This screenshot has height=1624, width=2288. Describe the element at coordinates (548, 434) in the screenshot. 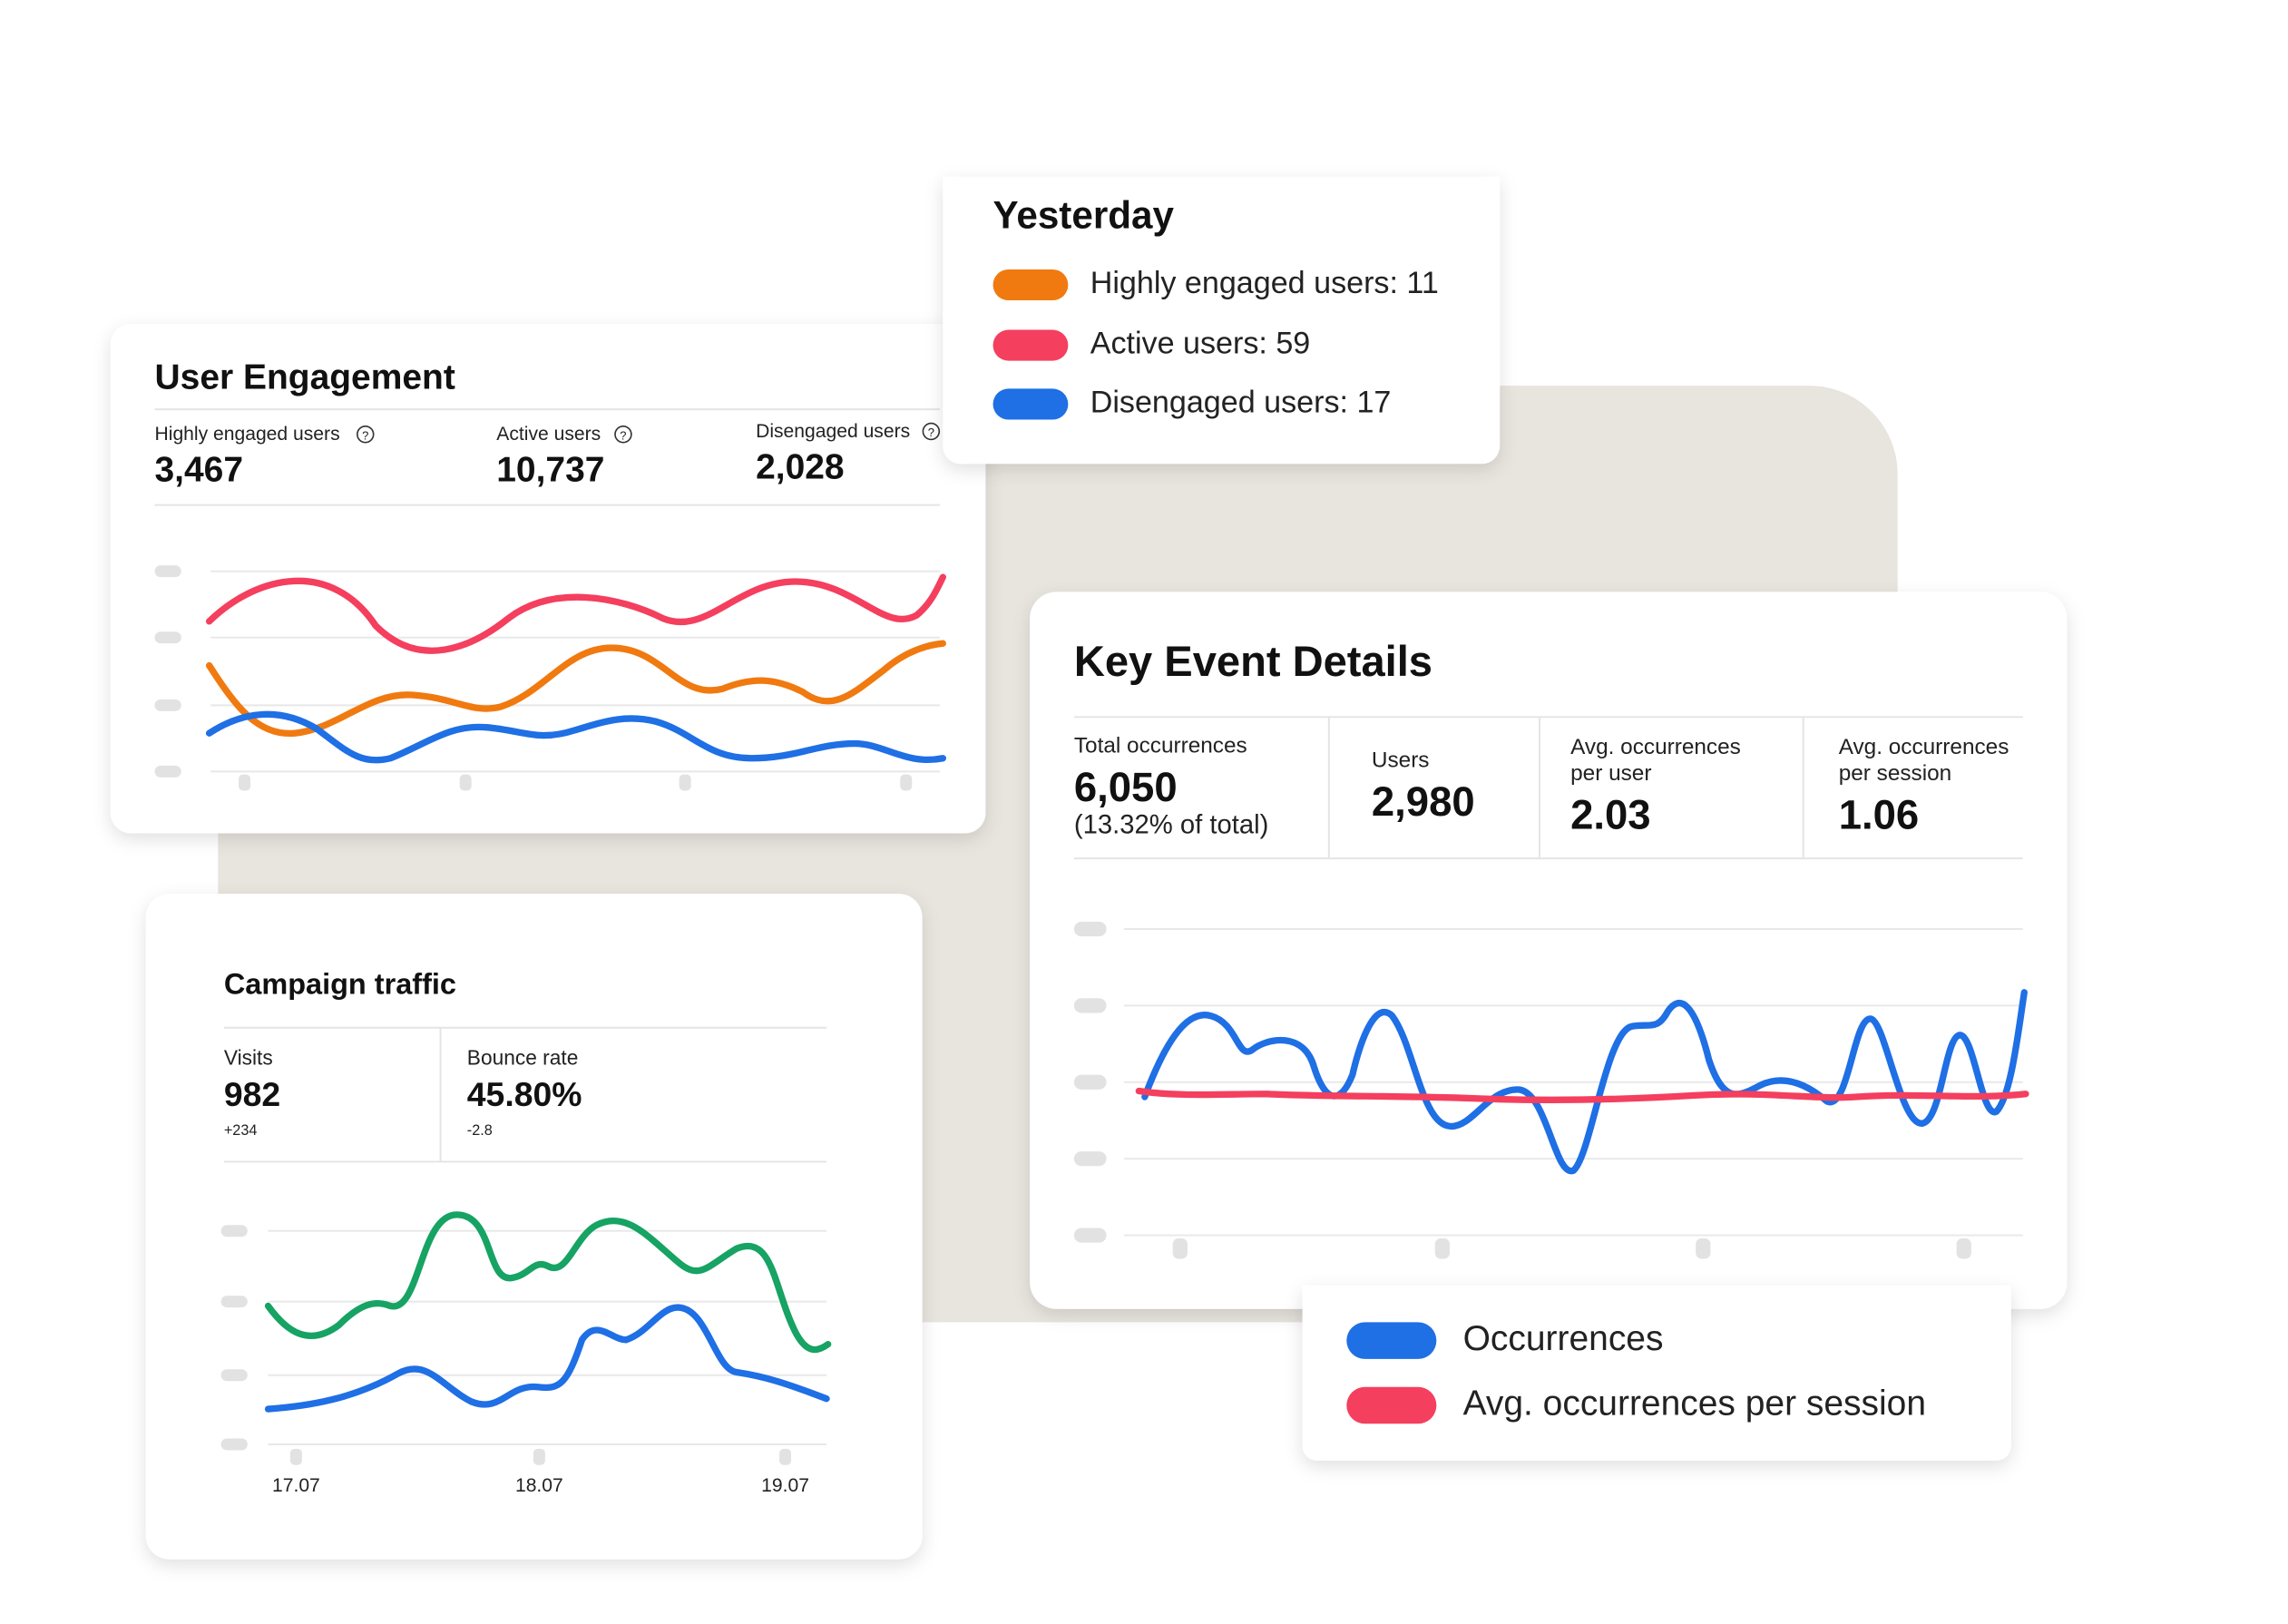

I see `metric-label: Active users` at that location.